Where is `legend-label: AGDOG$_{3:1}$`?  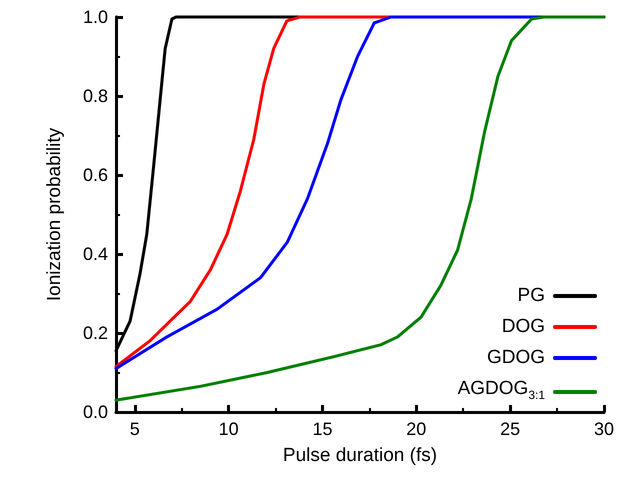
legend-label: AGDOG$_{3:1}$ is located at coordinates (501, 390).